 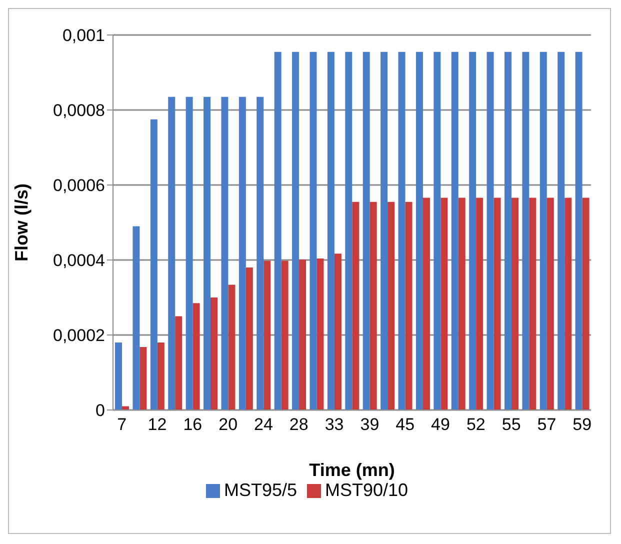 What do you see at coordinates (366, 490) in the screenshot?
I see `legend-label: MST90/10` at bounding box center [366, 490].